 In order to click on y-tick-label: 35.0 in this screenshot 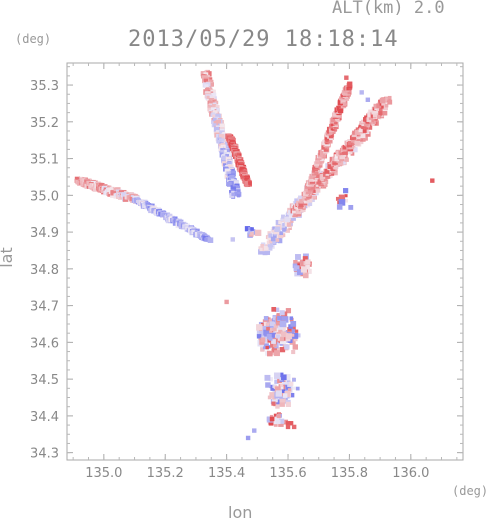, I will do `click(44, 196)`.